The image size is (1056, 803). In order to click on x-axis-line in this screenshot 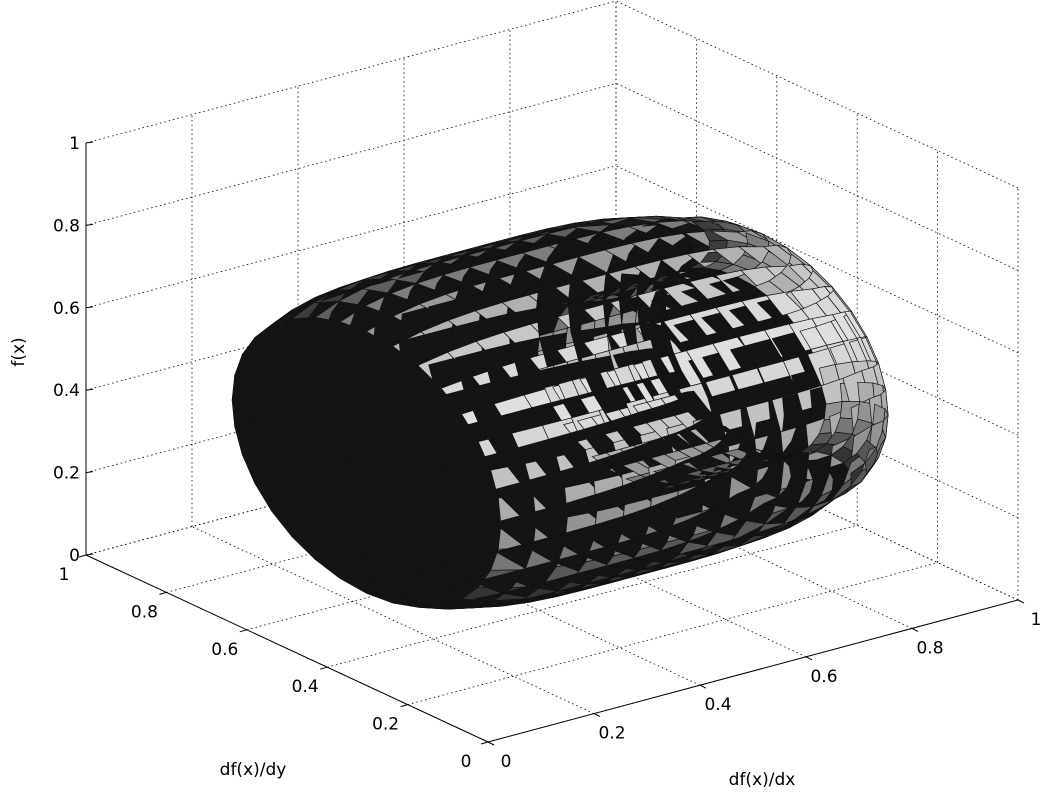, I will do `click(753, 671)`.